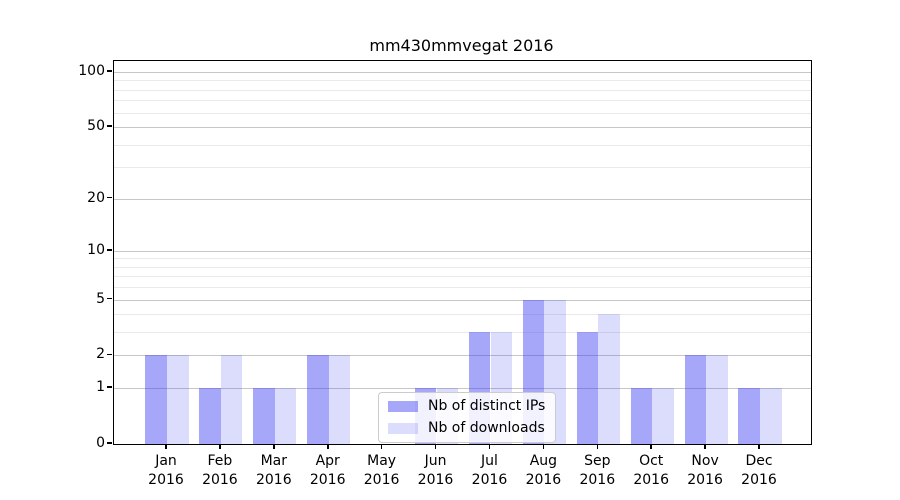 The width and height of the screenshot is (900, 500). What do you see at coordinates (91, 71) in the screenshot?
I see `y-tick-label: 100` at bounding box center [91, 71].